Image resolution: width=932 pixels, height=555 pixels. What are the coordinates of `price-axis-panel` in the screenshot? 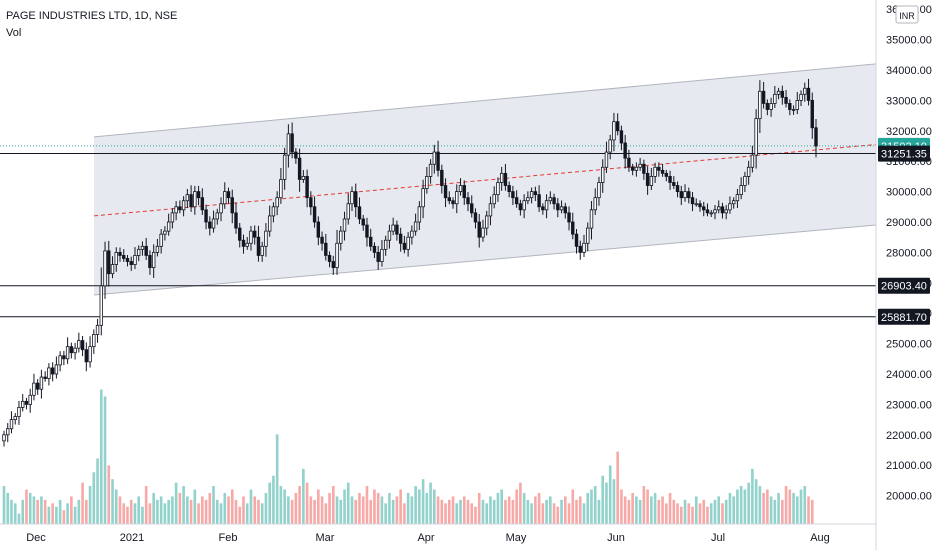 It's located at (904, 275).